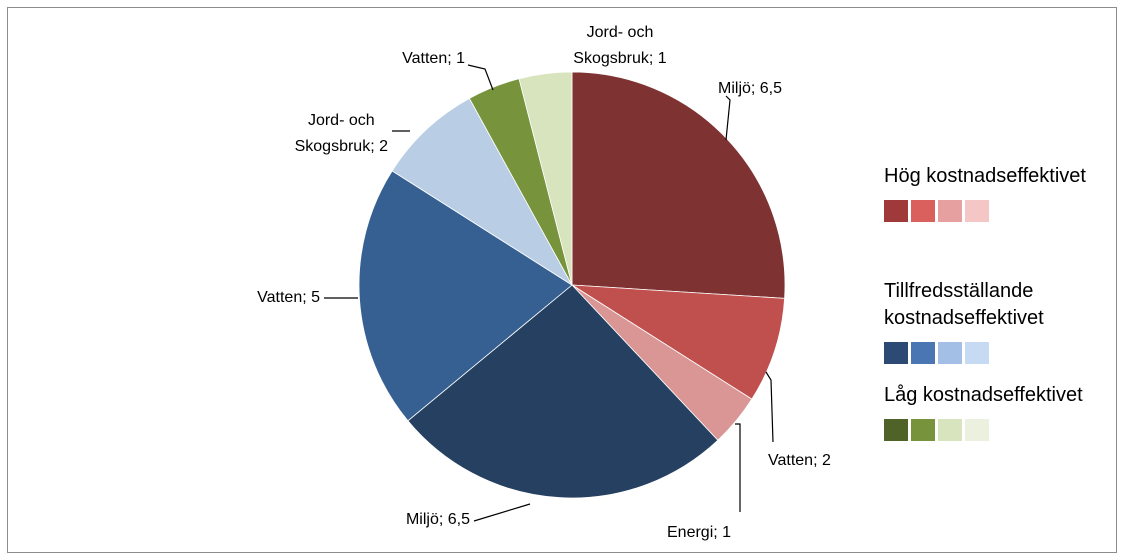 Image resolution: width=1124 pixels, height=560 pixels. Describe the element at coordinates (999, 192) in the screenshot. I see `legend-group: Hög kostnadseffektivet` at that location.